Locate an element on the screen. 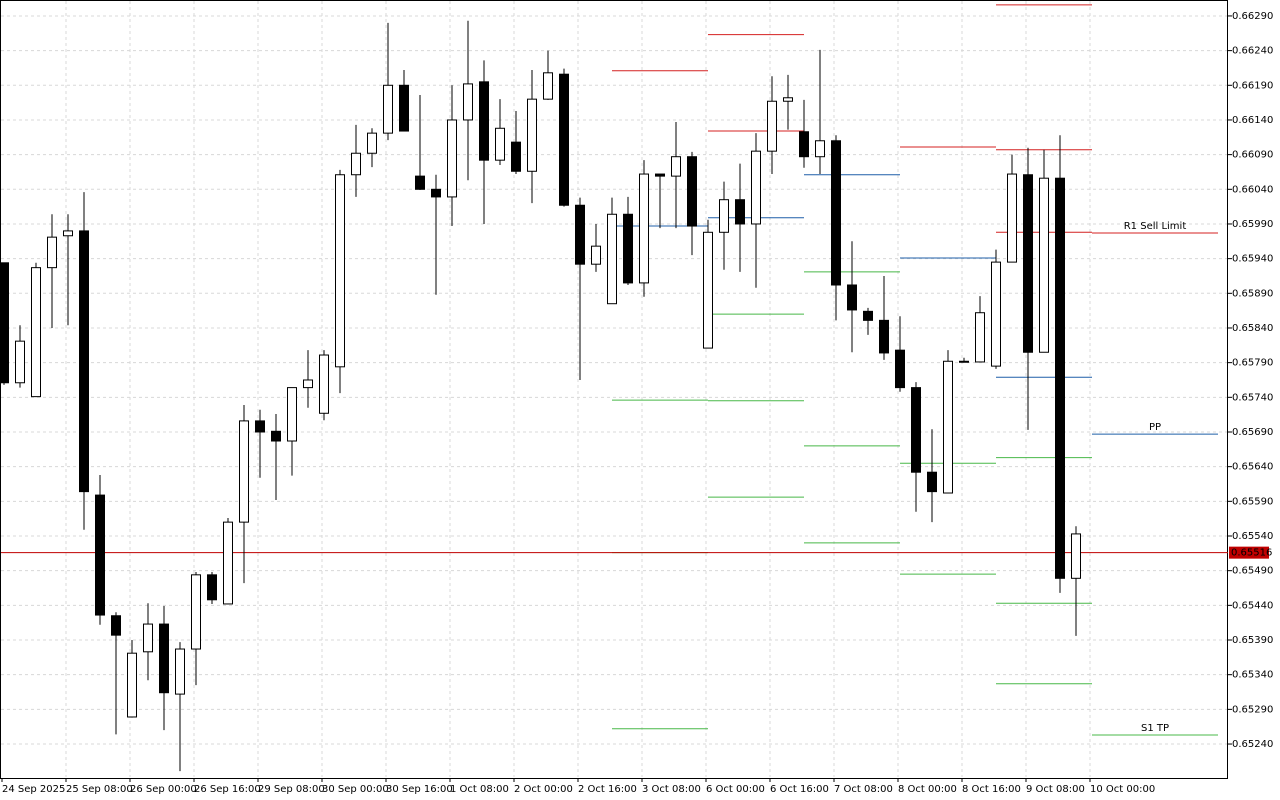 The width and height of the screenshot is (1280, 800). x-tick-label: 25 Sep 08:00 is located at coordinates (99, 789).